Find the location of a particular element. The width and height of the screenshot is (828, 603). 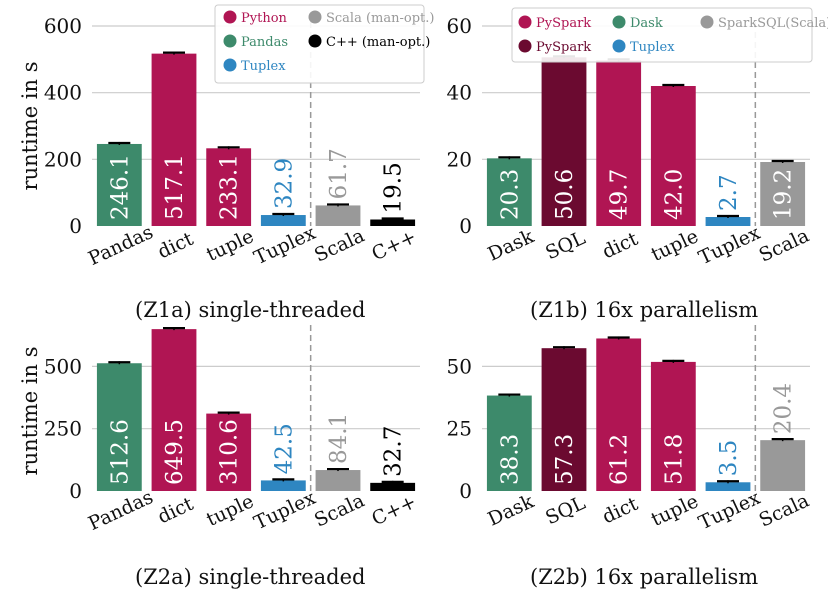

data-label: 649.5 is located at coordinates (175, 452).